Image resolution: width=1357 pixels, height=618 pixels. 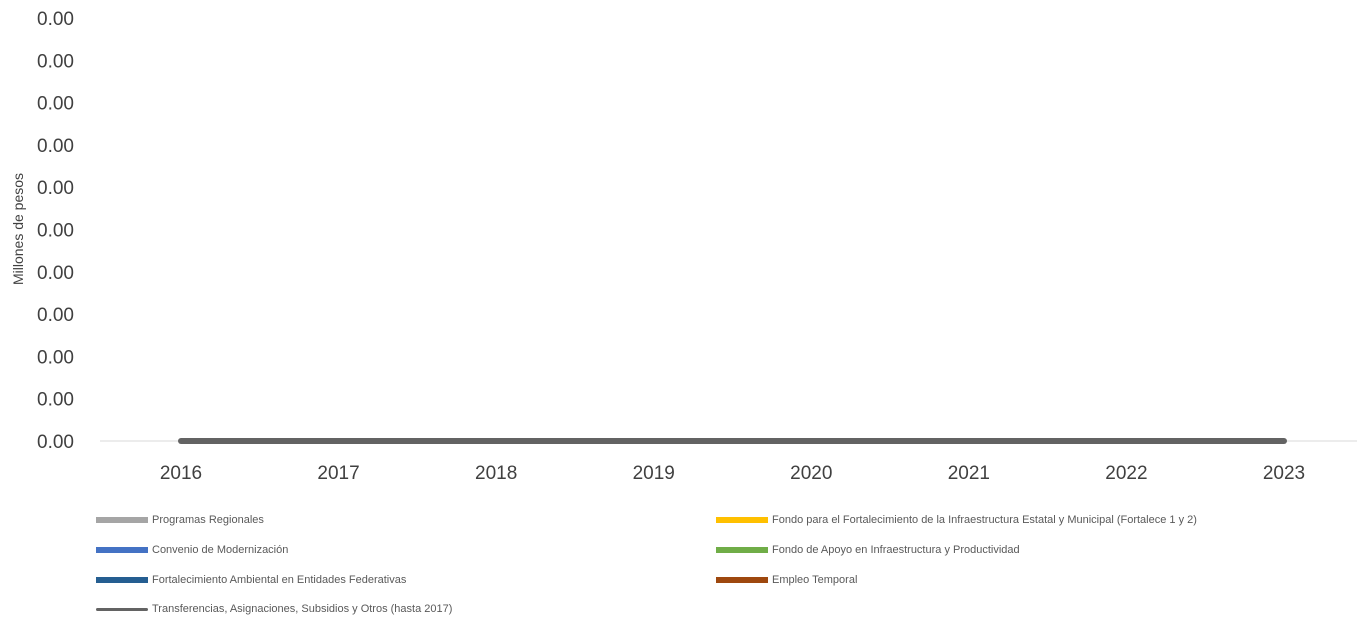 I want to click on x-tick-label: 2016, so click(x=181, y=473).